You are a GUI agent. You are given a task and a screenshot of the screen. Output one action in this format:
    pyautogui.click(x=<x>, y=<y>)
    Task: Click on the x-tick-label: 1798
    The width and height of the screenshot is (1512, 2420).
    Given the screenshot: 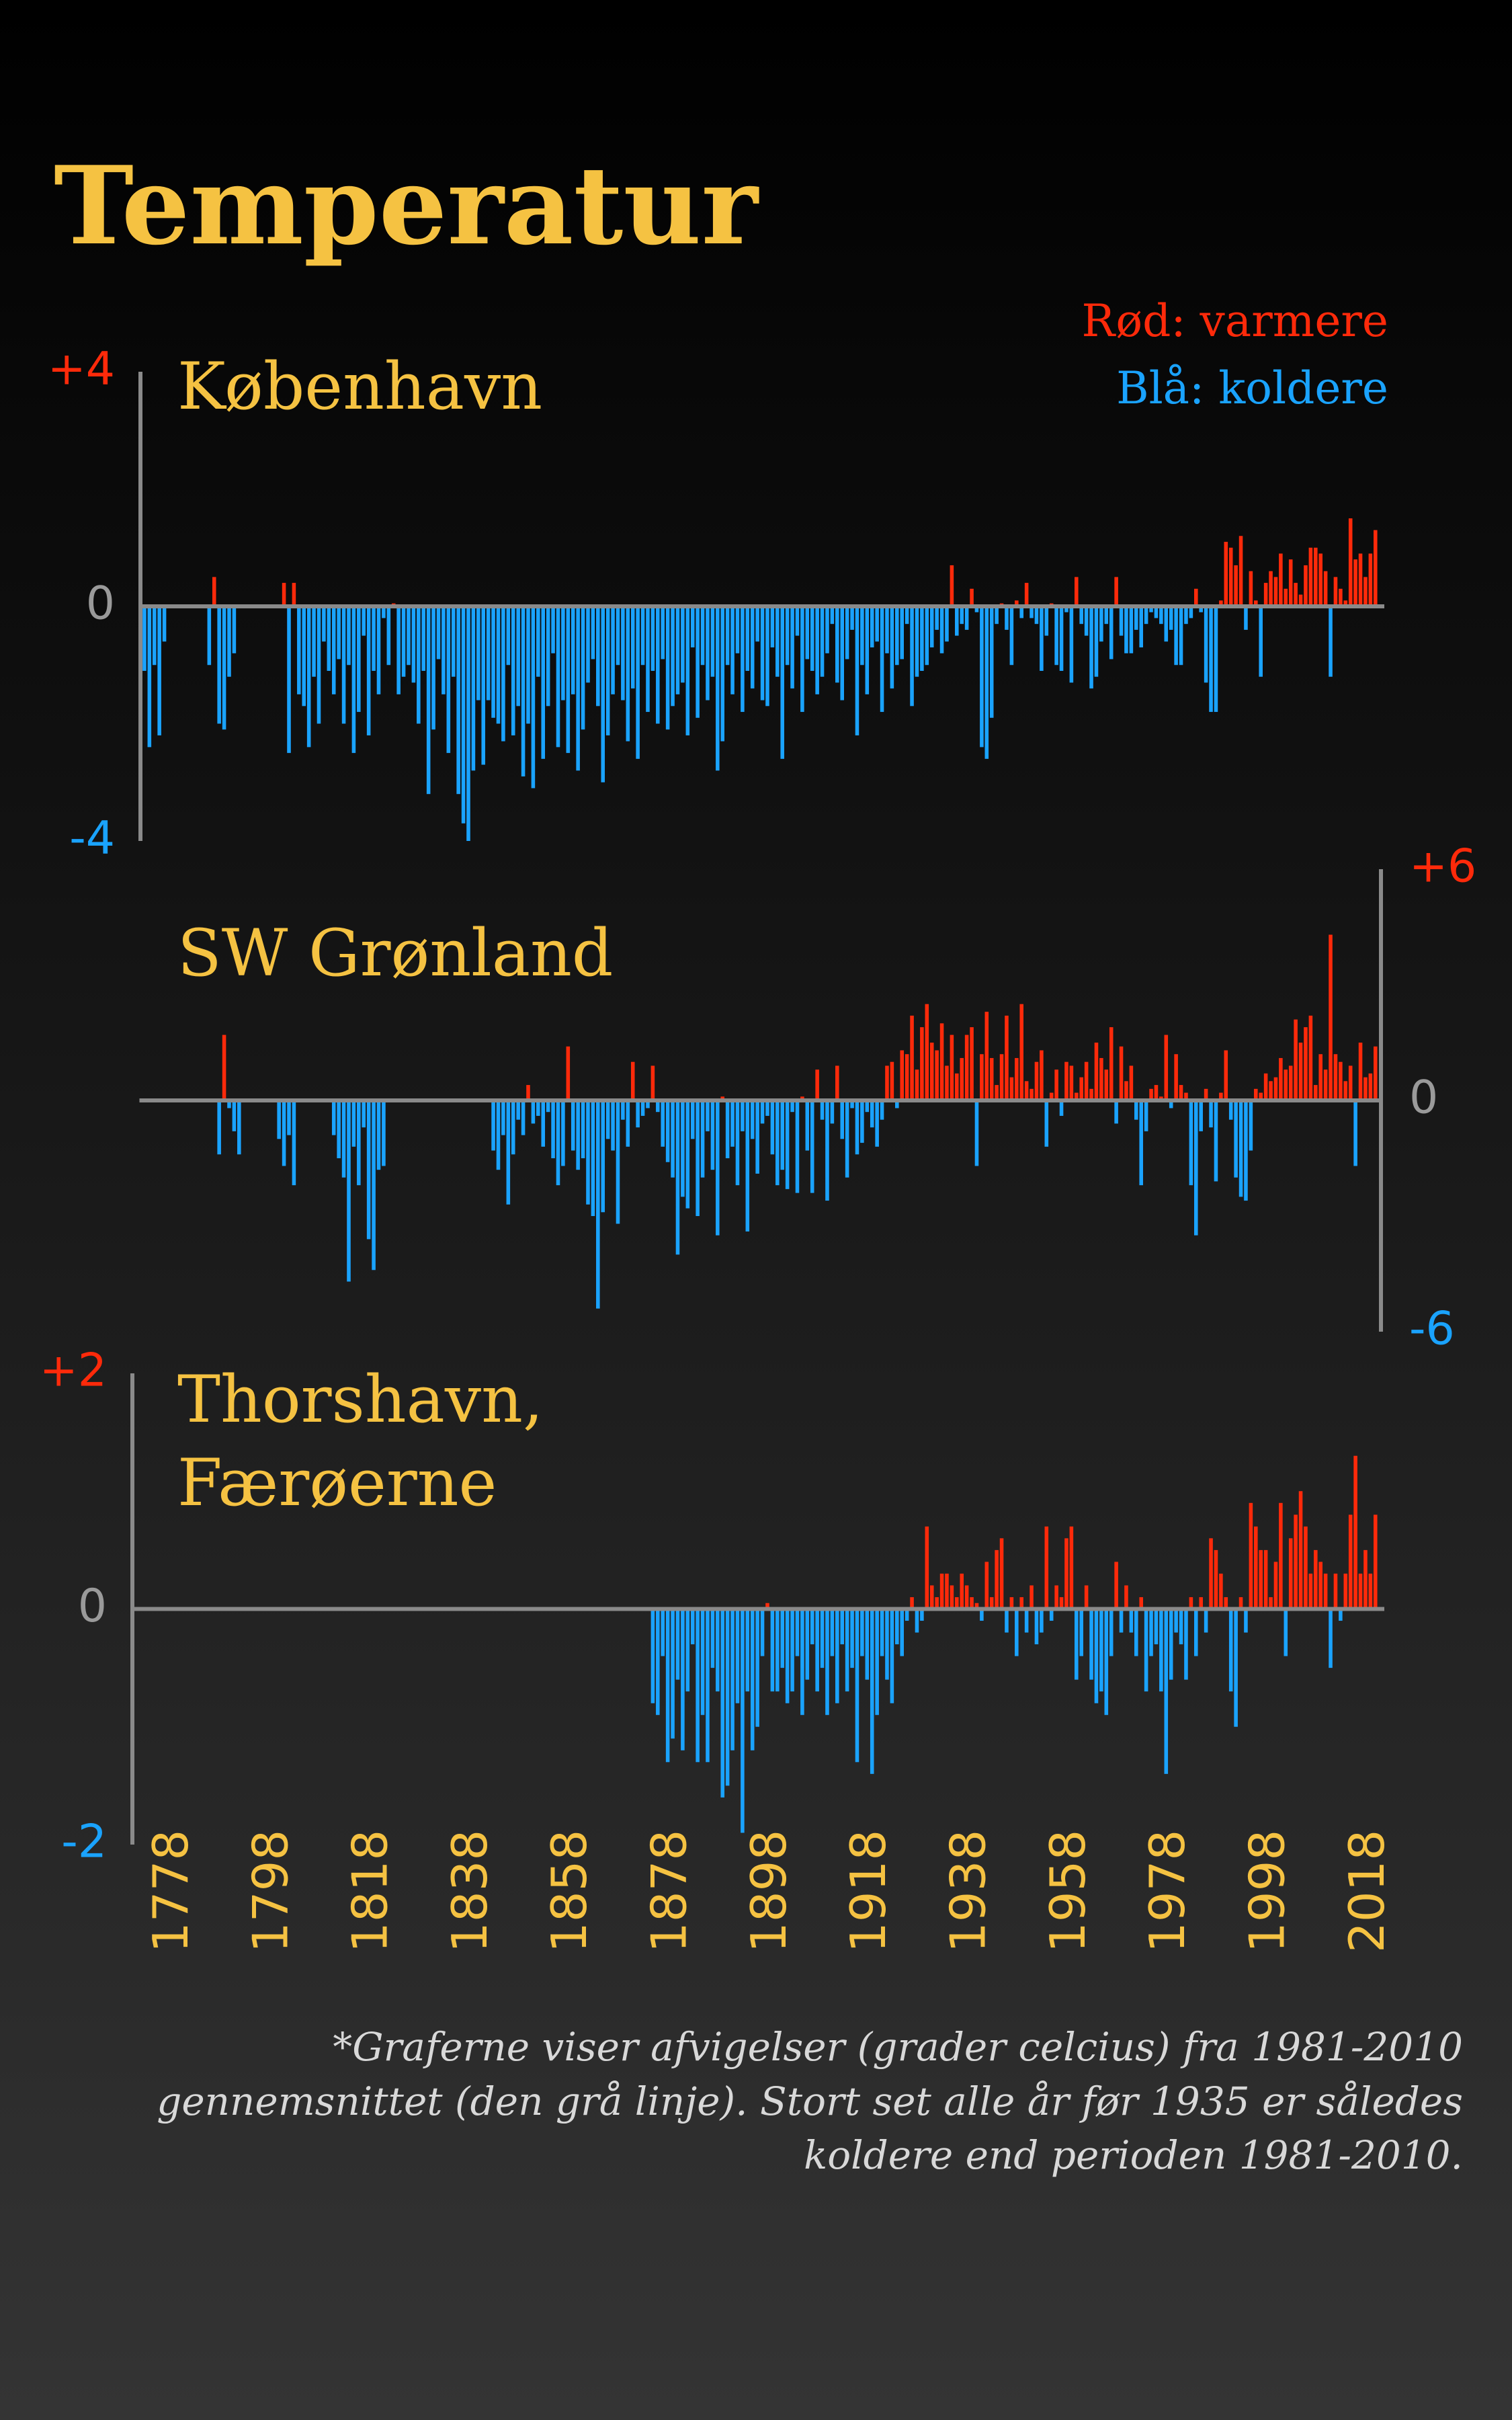 What is the action you would take?
    pyautogui.click(x=270, y=1891)
    